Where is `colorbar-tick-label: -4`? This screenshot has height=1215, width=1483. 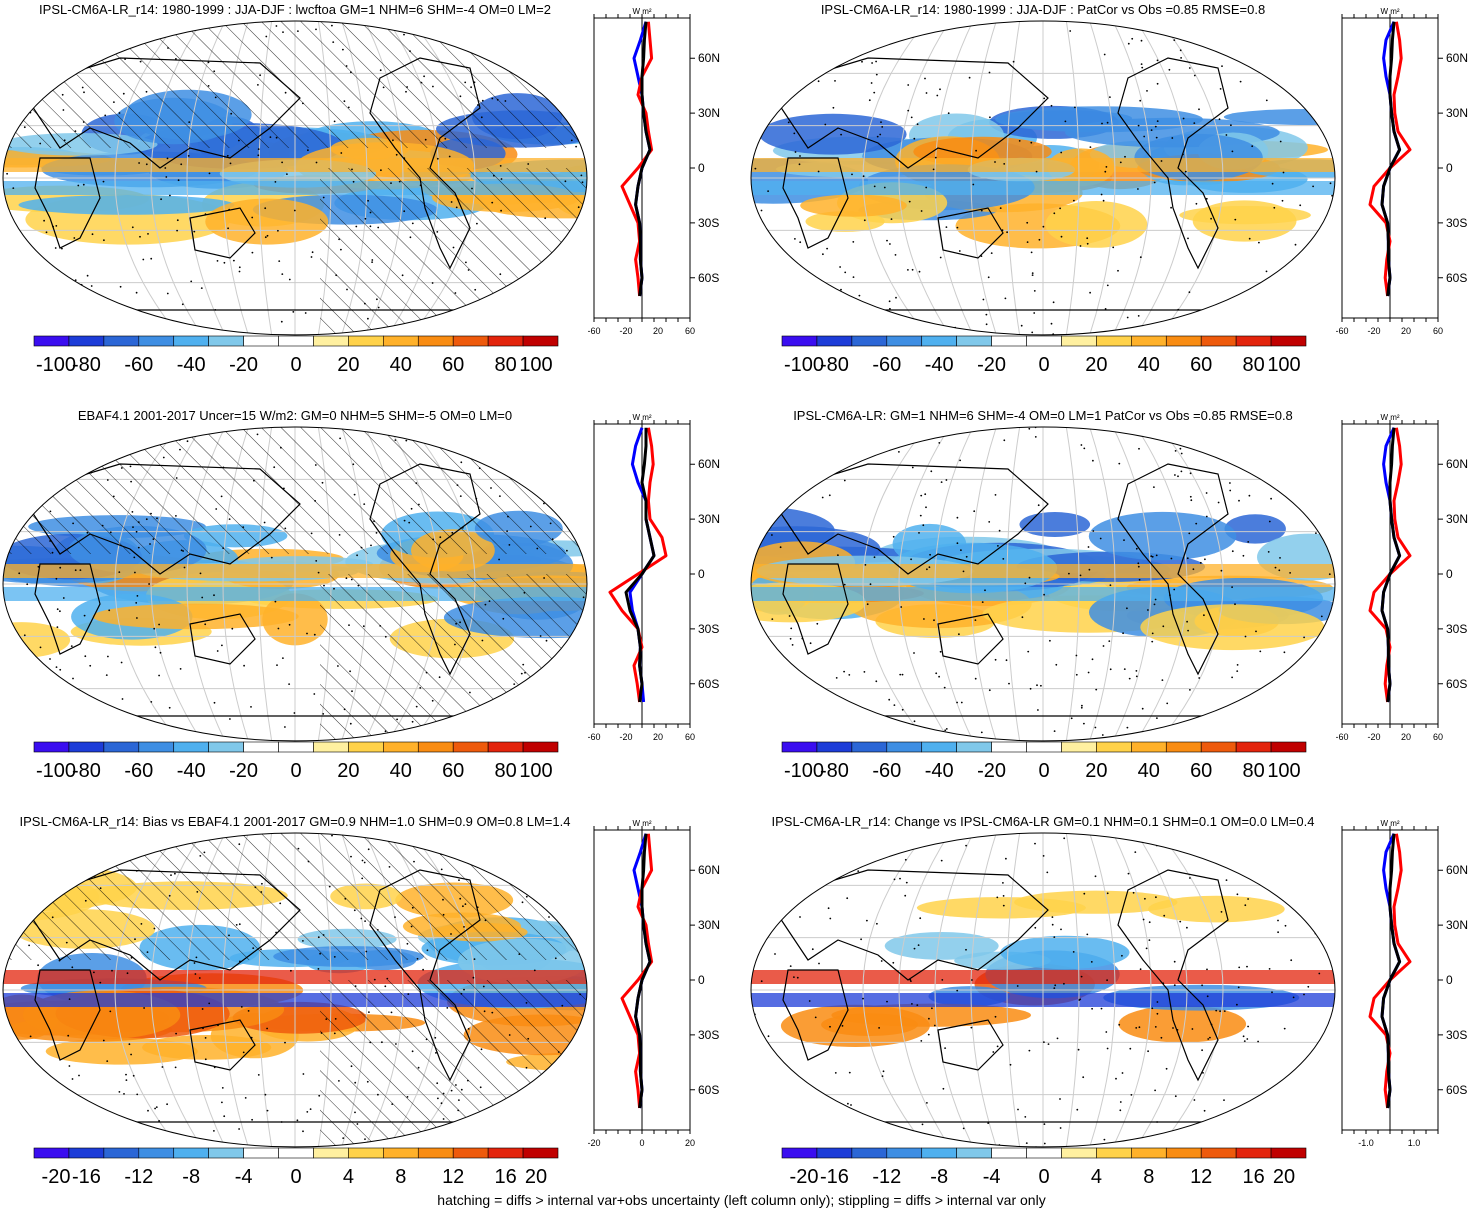 colorbar-tick-label: -4 is located at coordinates (992, 1177).